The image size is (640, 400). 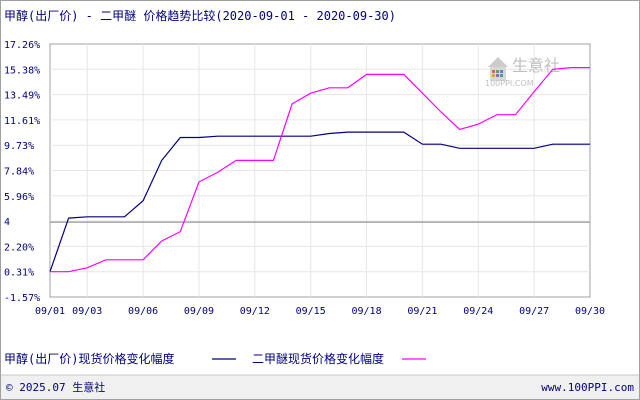 What do you see at coordinates (19, 247) in the screenshot?
I see `y-tick-label: 2.20%` at bounding box center [19, 247].